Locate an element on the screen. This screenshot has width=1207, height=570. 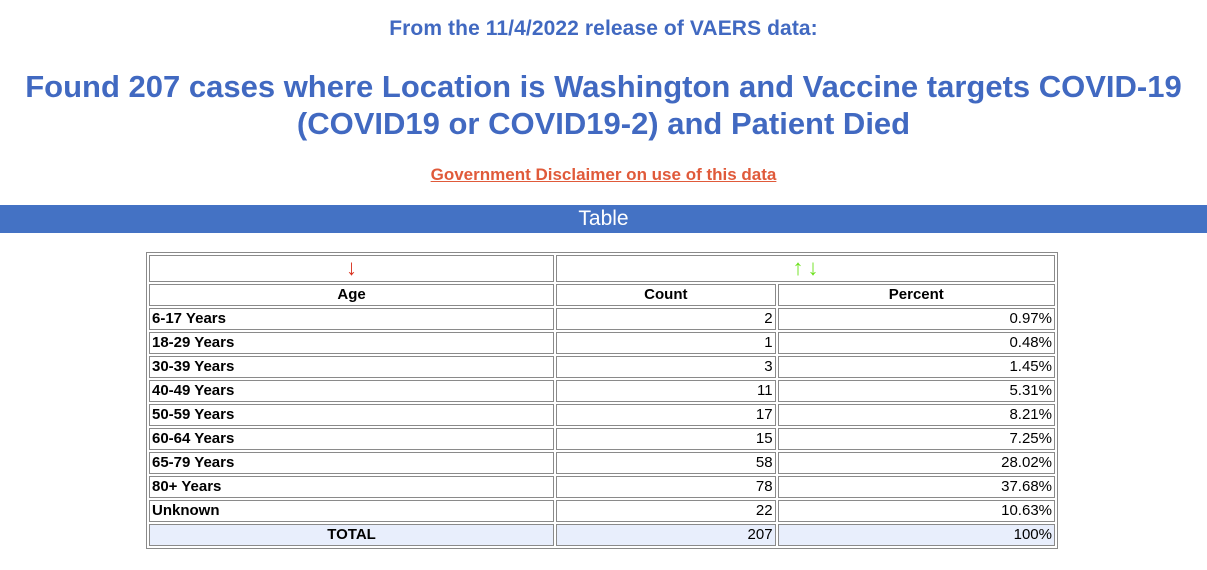
sort-controls-row: ↓ ↑ ↓ is located at coordinates (602, 268).